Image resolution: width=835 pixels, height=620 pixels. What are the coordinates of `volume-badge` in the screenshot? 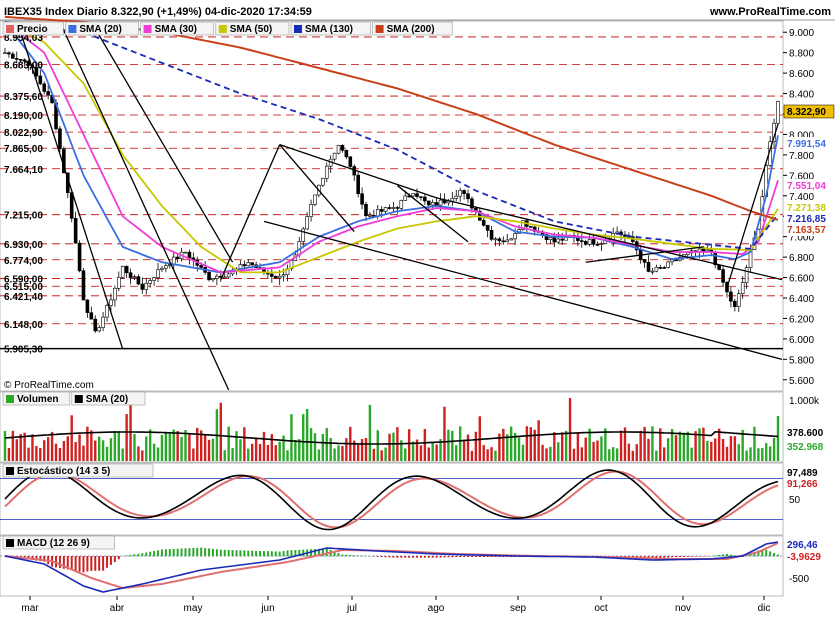 It's located at (809, 432).